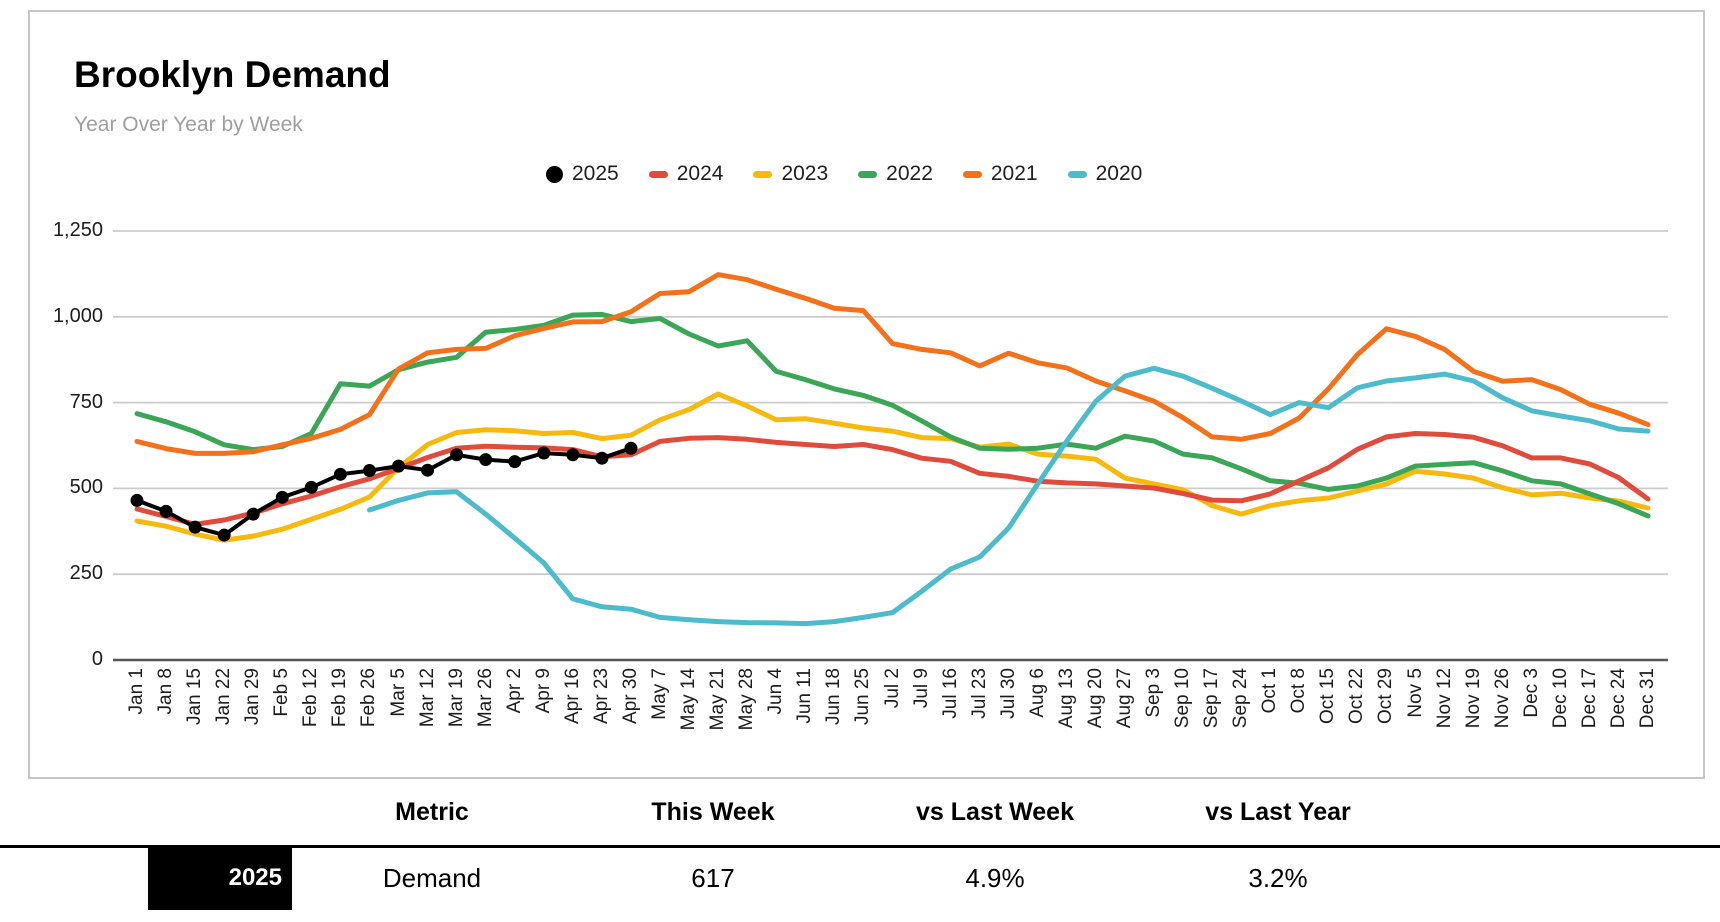 The width and height of the screenshot is (1720, 922). Describe the element at coordinates (311, 698) in the screenshot. I see `x-axis-tick-label: Feb 12` at that location.